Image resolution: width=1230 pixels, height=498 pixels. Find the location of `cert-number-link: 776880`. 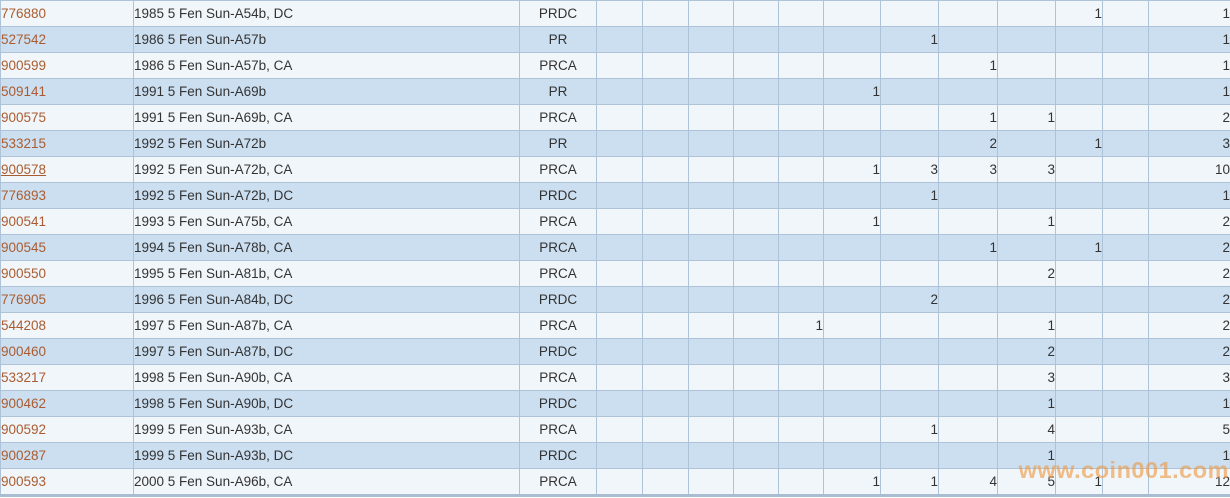

cert-number-link: 776880 is located at coordinates (24, 13).